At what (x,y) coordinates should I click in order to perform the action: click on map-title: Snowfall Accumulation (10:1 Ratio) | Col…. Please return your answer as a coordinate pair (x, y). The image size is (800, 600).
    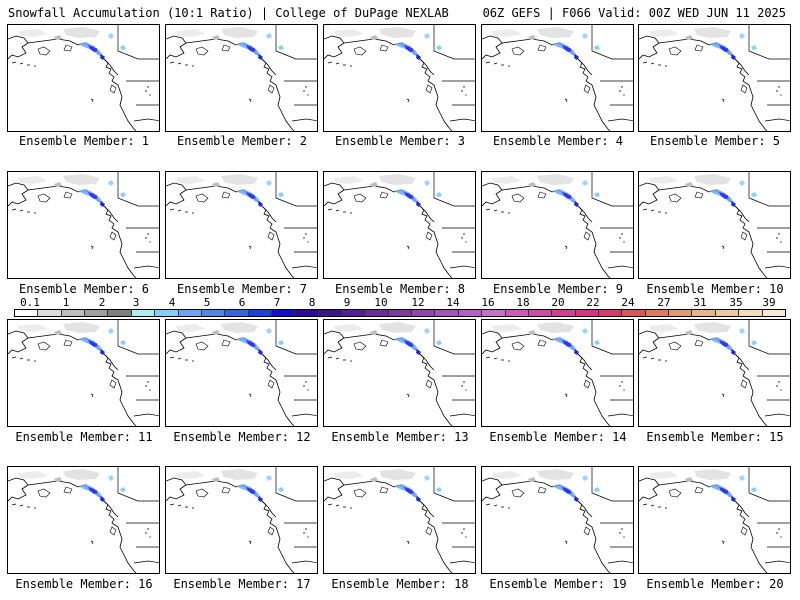
    Looking at the image, I should click on (228, 13).